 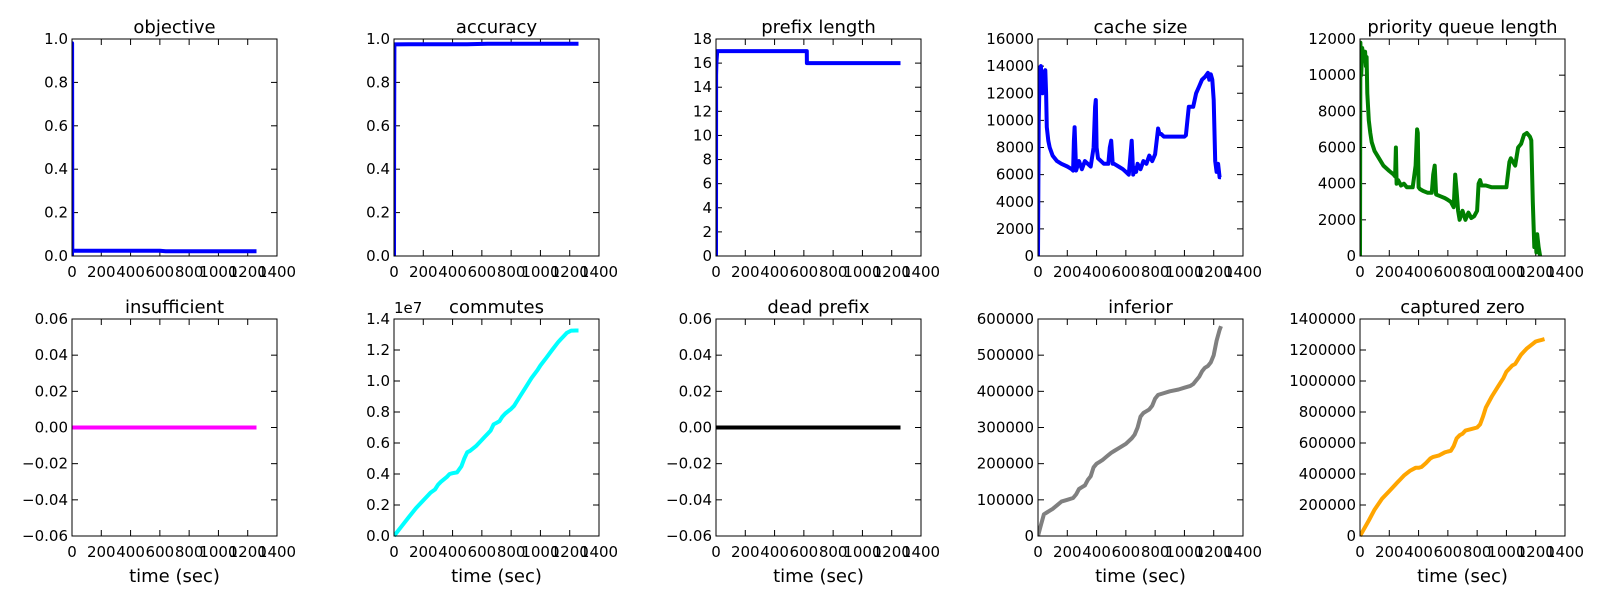 I want to click on y-tick-label: 0.00, so click(x=51, y=428).